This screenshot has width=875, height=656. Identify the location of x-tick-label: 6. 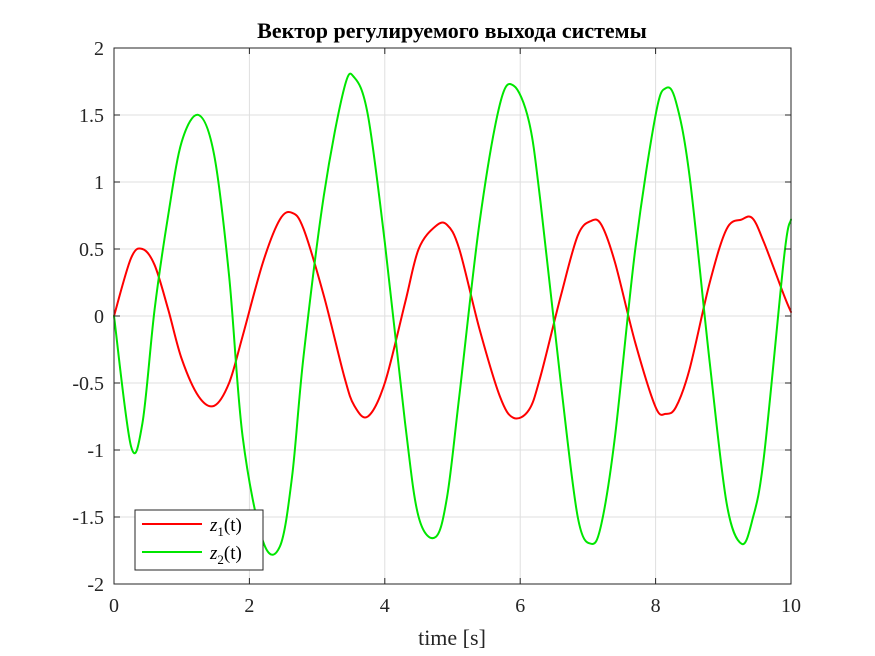
(520, 606).